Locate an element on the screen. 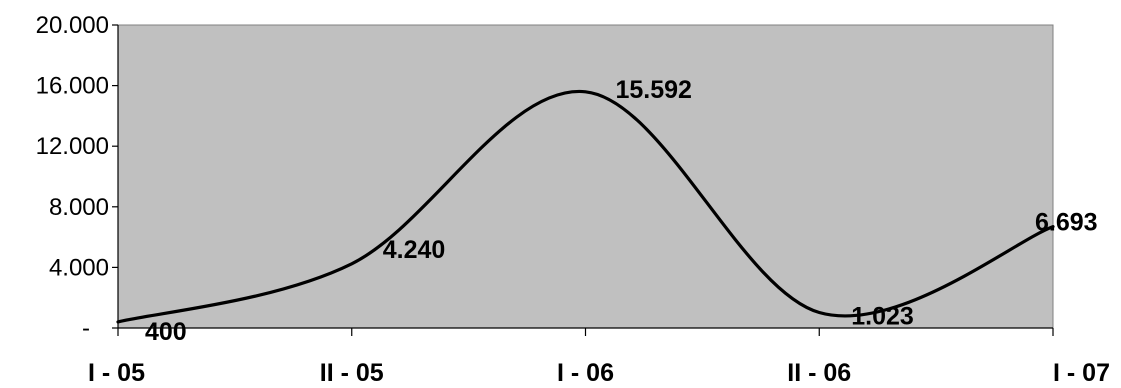 The width and height of the screenshot is (1121, 388). x-tick-label: I - 06 is located at coordinates (585, 373).